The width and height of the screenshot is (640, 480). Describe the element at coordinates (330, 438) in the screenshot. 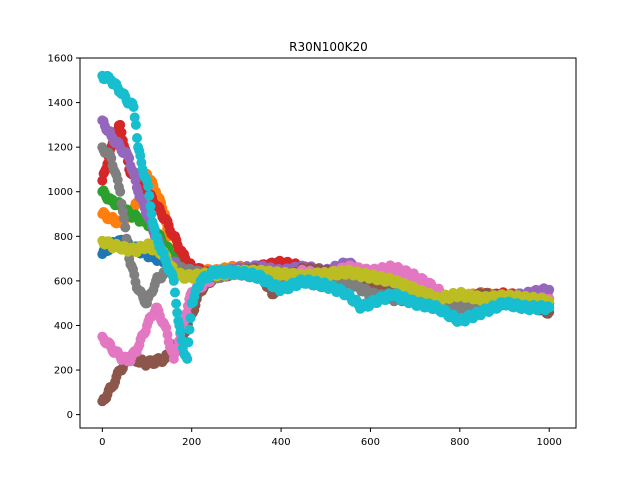

I see `x-axis: 0 200 400 600 800 1000` at that location.